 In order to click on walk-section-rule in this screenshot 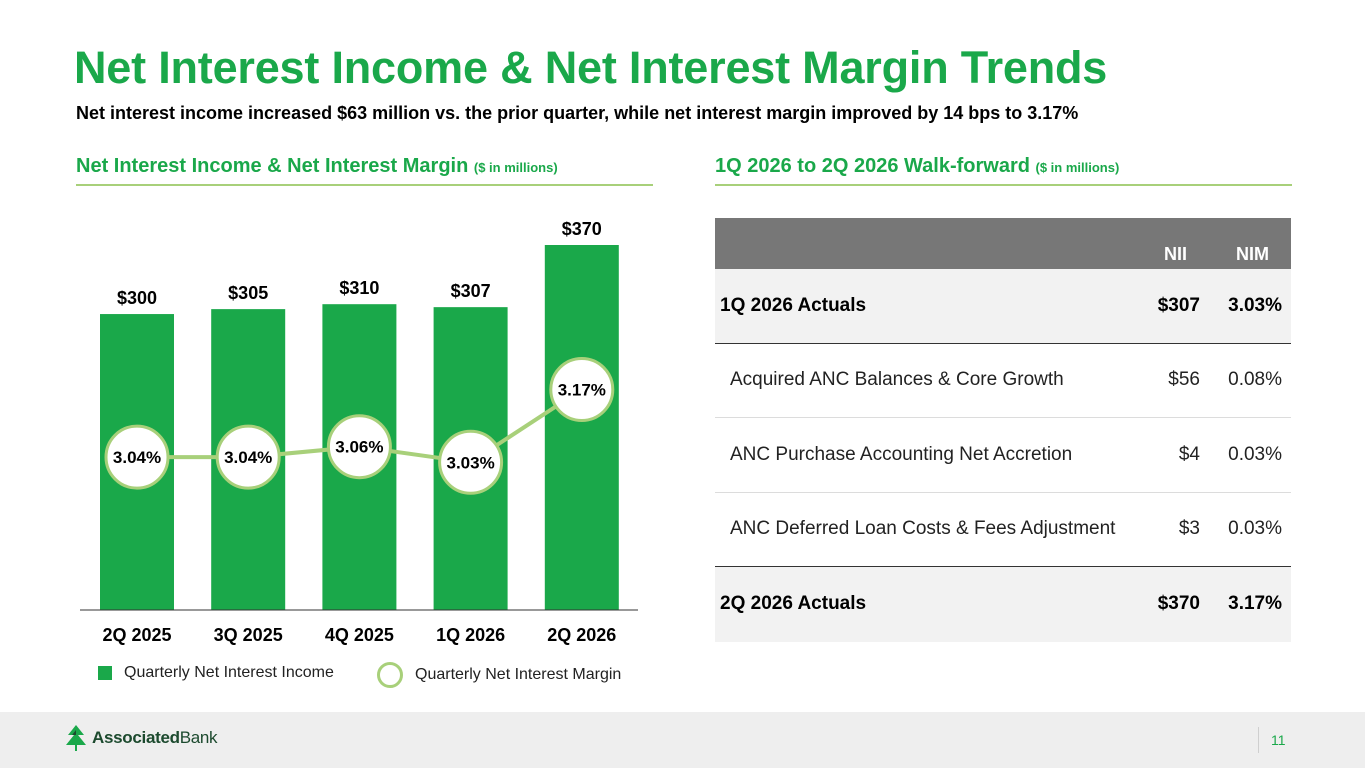, I will do `click(1003, 185)`.